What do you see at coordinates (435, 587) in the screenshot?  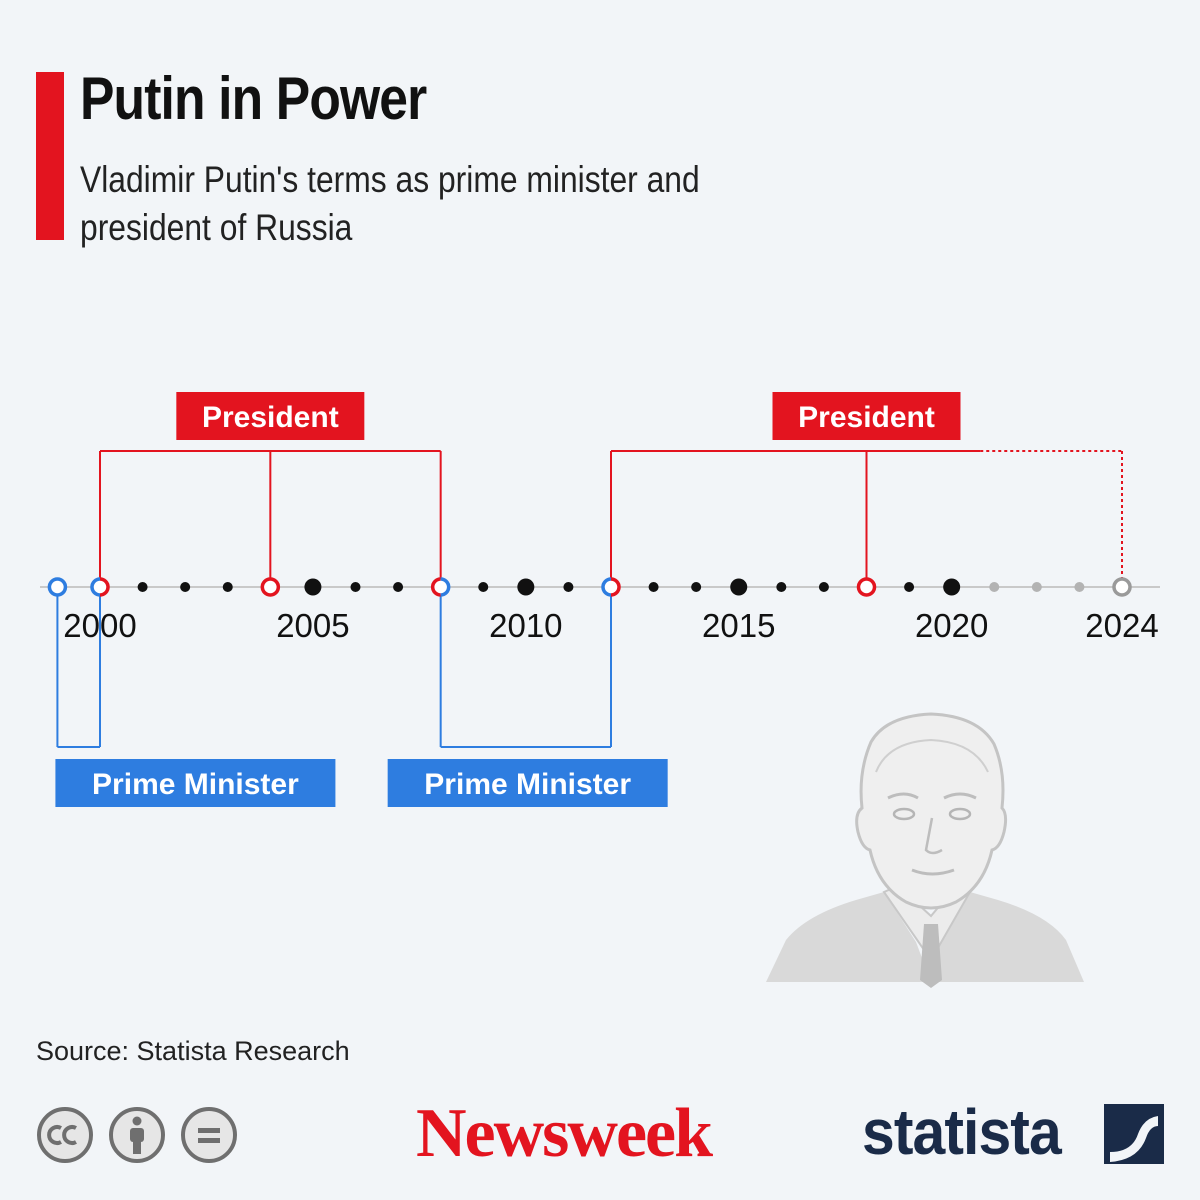 I see `year-ring-left-2008` at bounding box center [435, 587].